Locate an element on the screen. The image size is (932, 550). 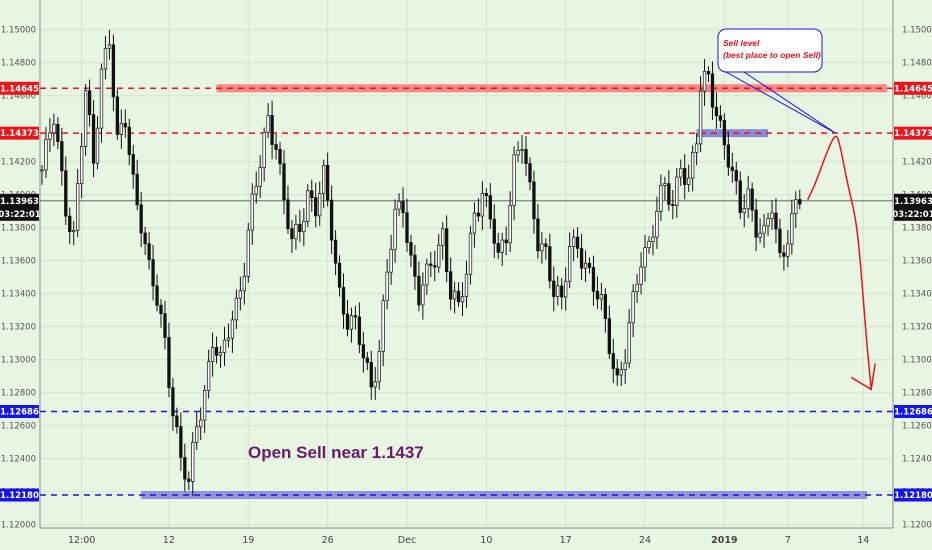
y-tick-label-left: 1.12000 is located at coordinates (18, 526).